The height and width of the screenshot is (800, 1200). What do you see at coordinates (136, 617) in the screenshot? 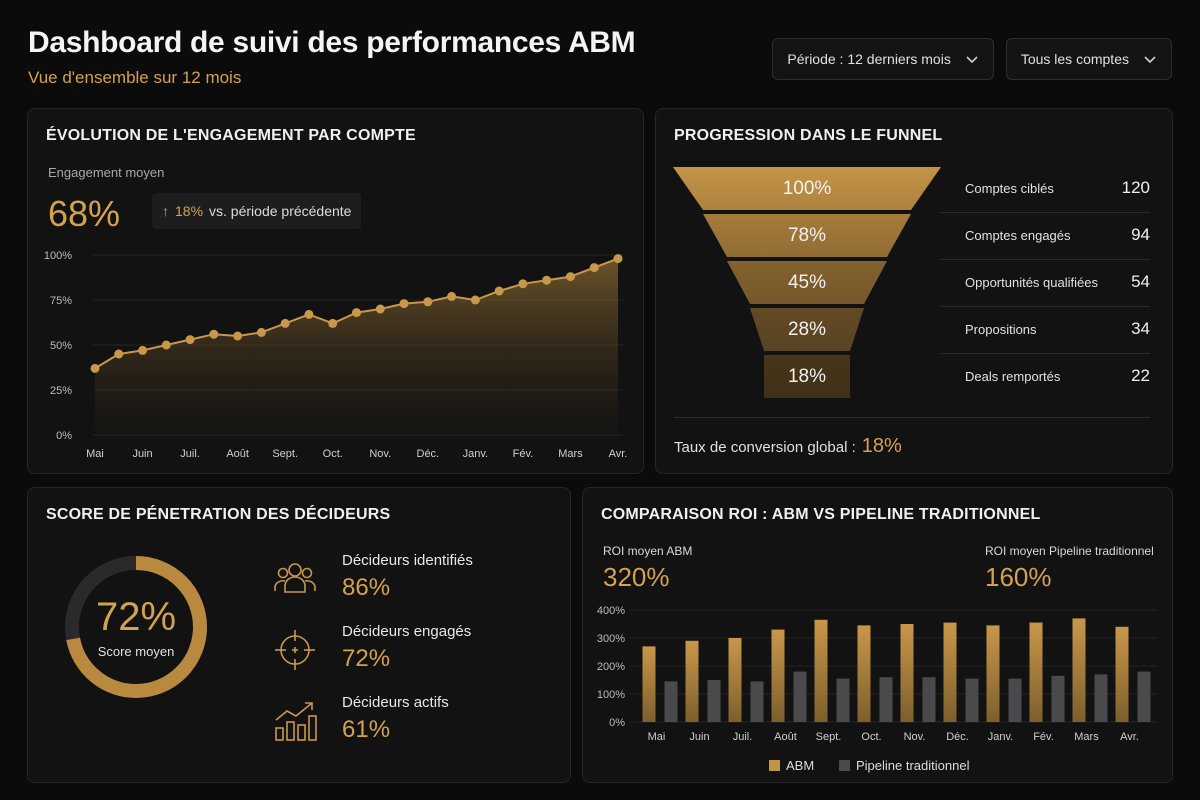
I see `score-value: 72%` at bounding box center [136, 617].